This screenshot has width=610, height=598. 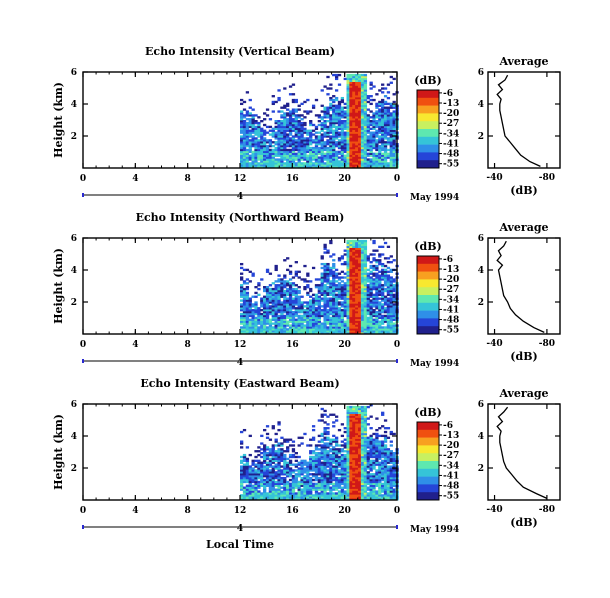 What do you see at coordinates (74, 303) in the screenshot?
I see `y-tick-label: 2` at bounding box center [74, 303].